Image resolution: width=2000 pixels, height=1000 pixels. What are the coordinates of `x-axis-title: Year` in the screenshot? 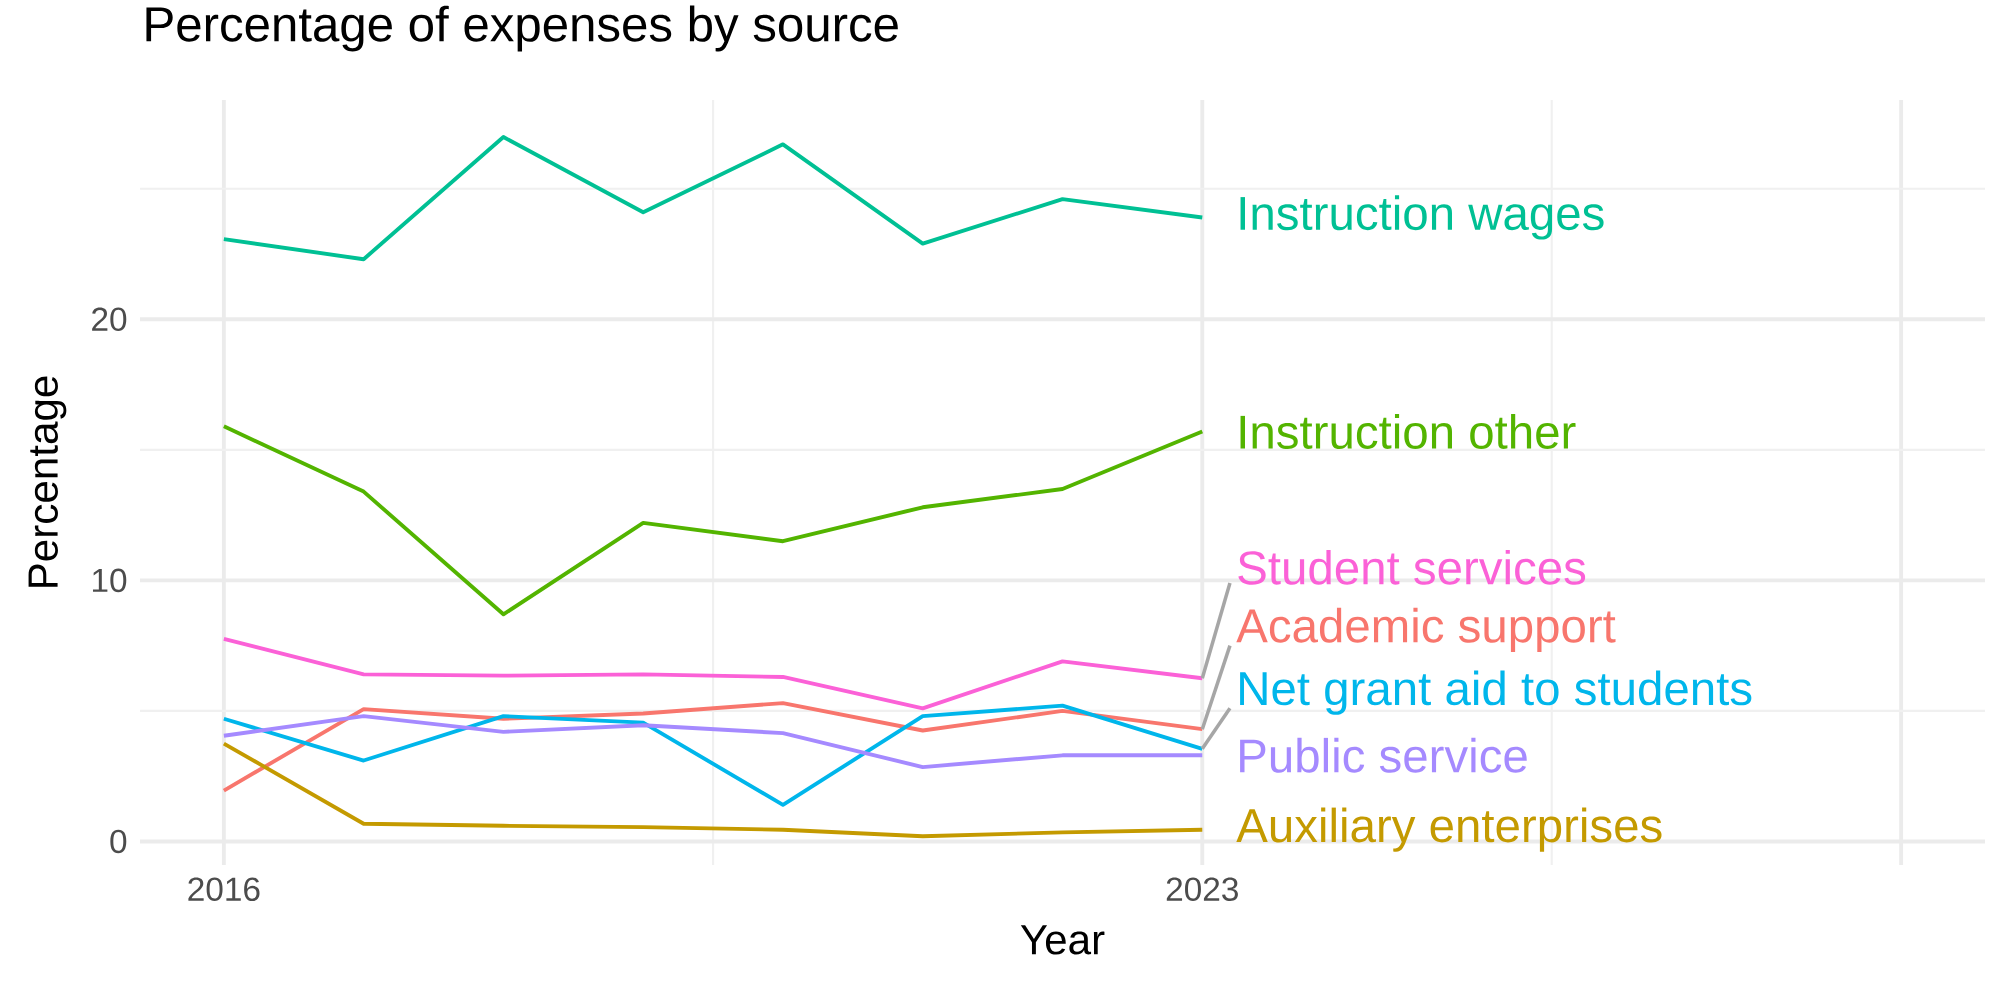 It's located at (1062, 940).